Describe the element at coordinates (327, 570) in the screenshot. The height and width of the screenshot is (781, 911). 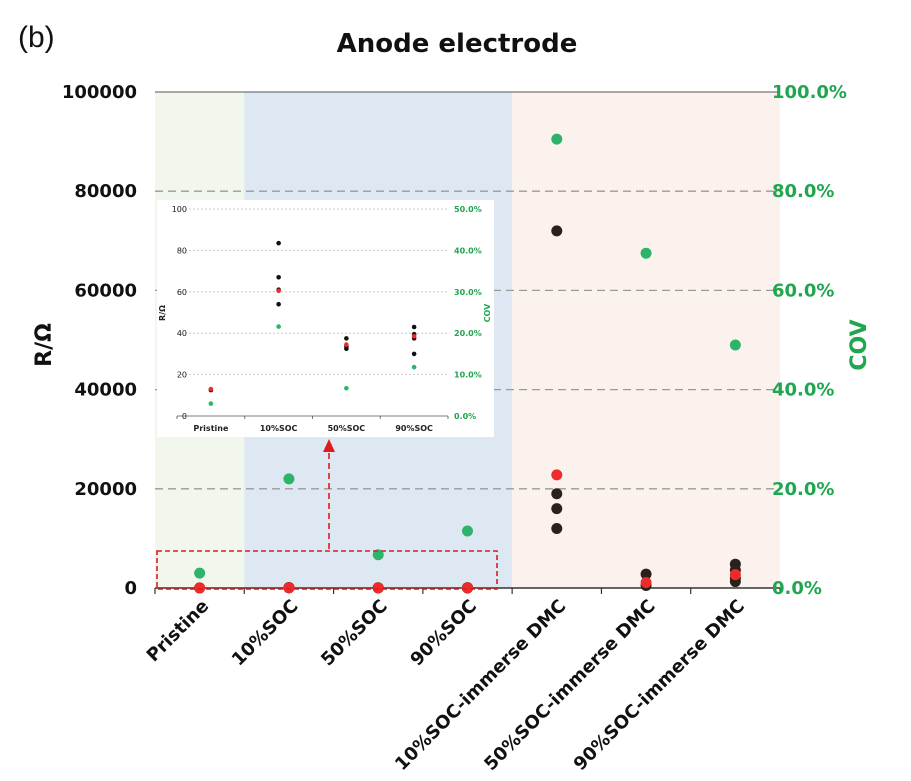
I see `zoom-box` at that location.